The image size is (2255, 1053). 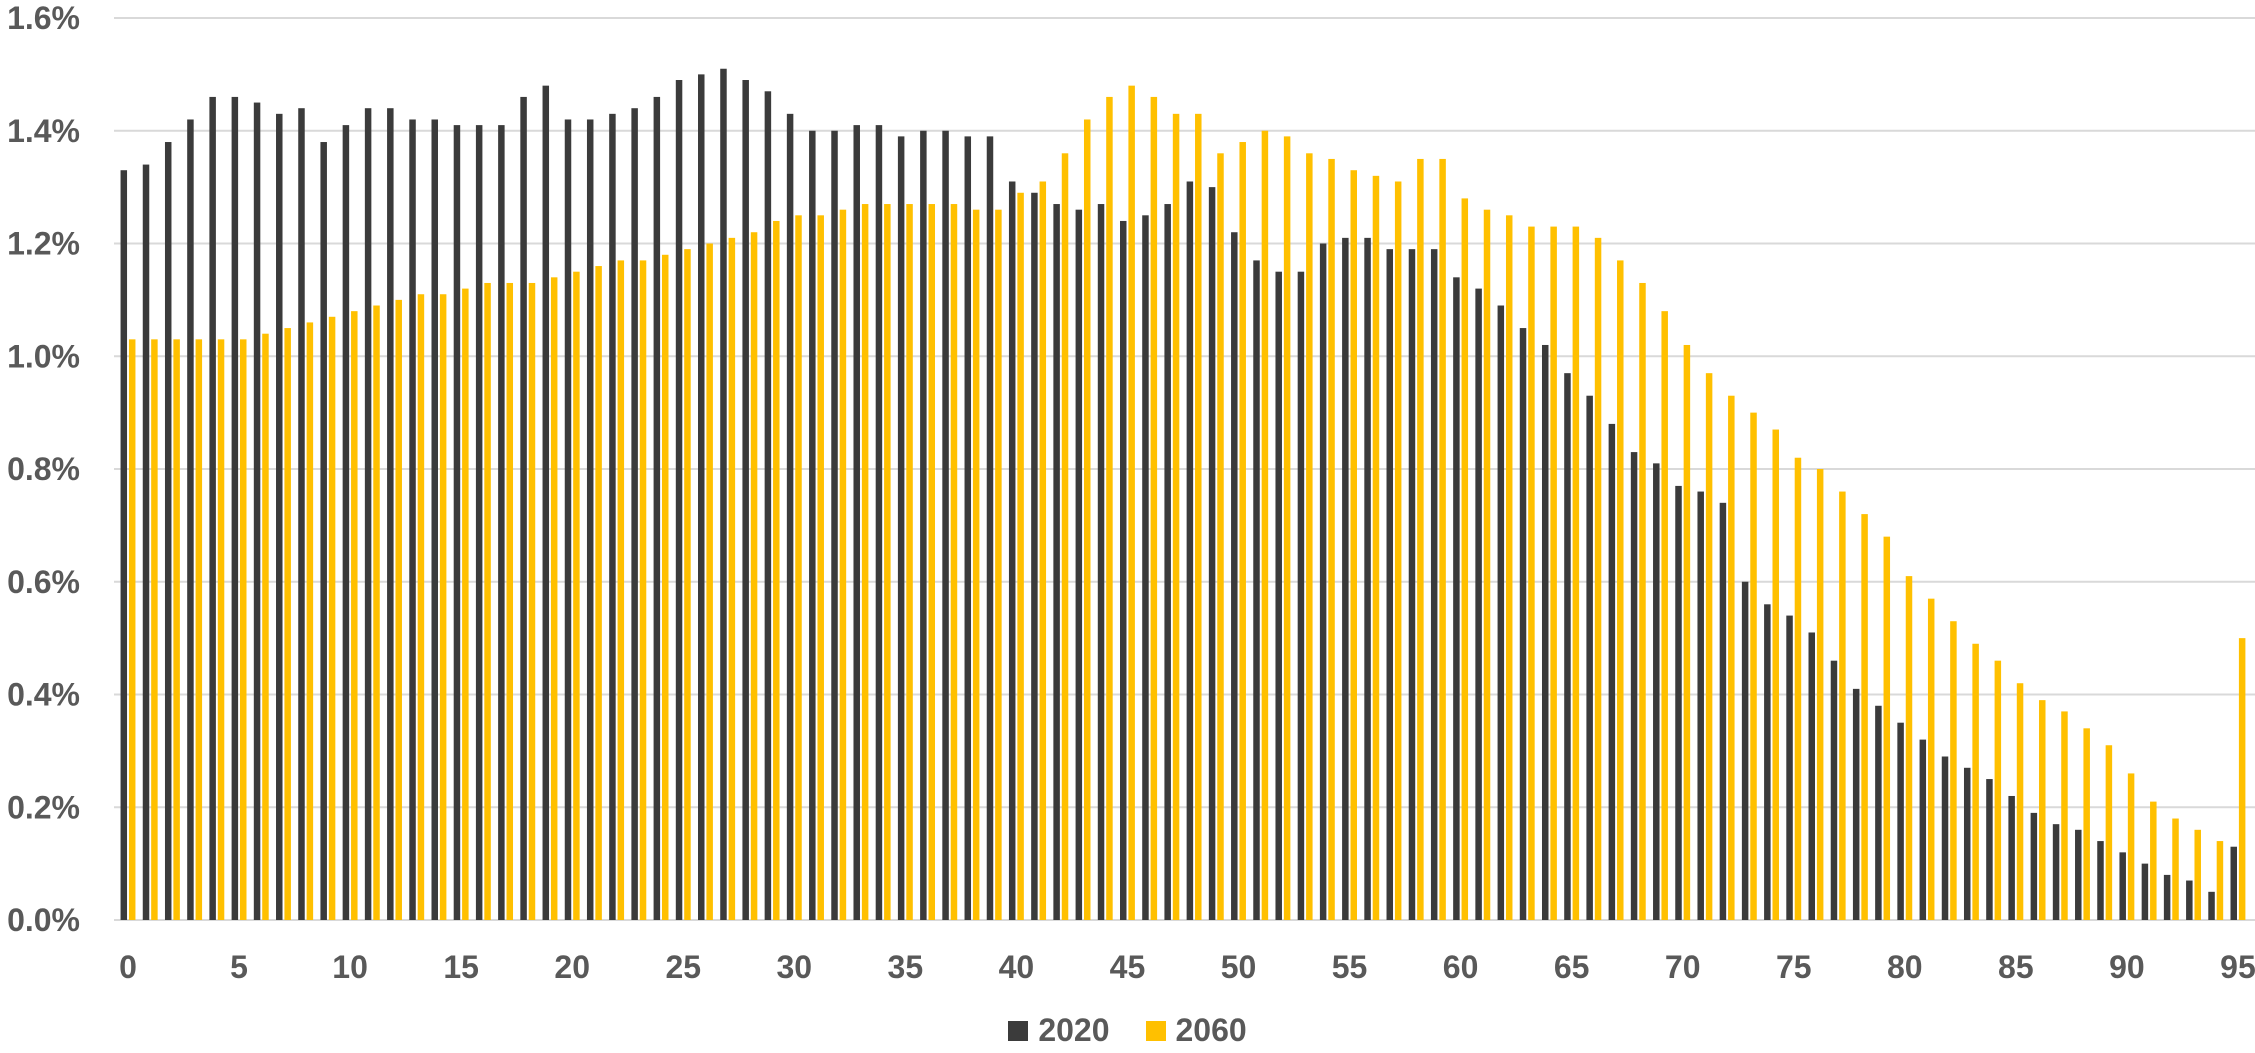 I want to click on x-tick-label: 0, so click(x=128, y=967).